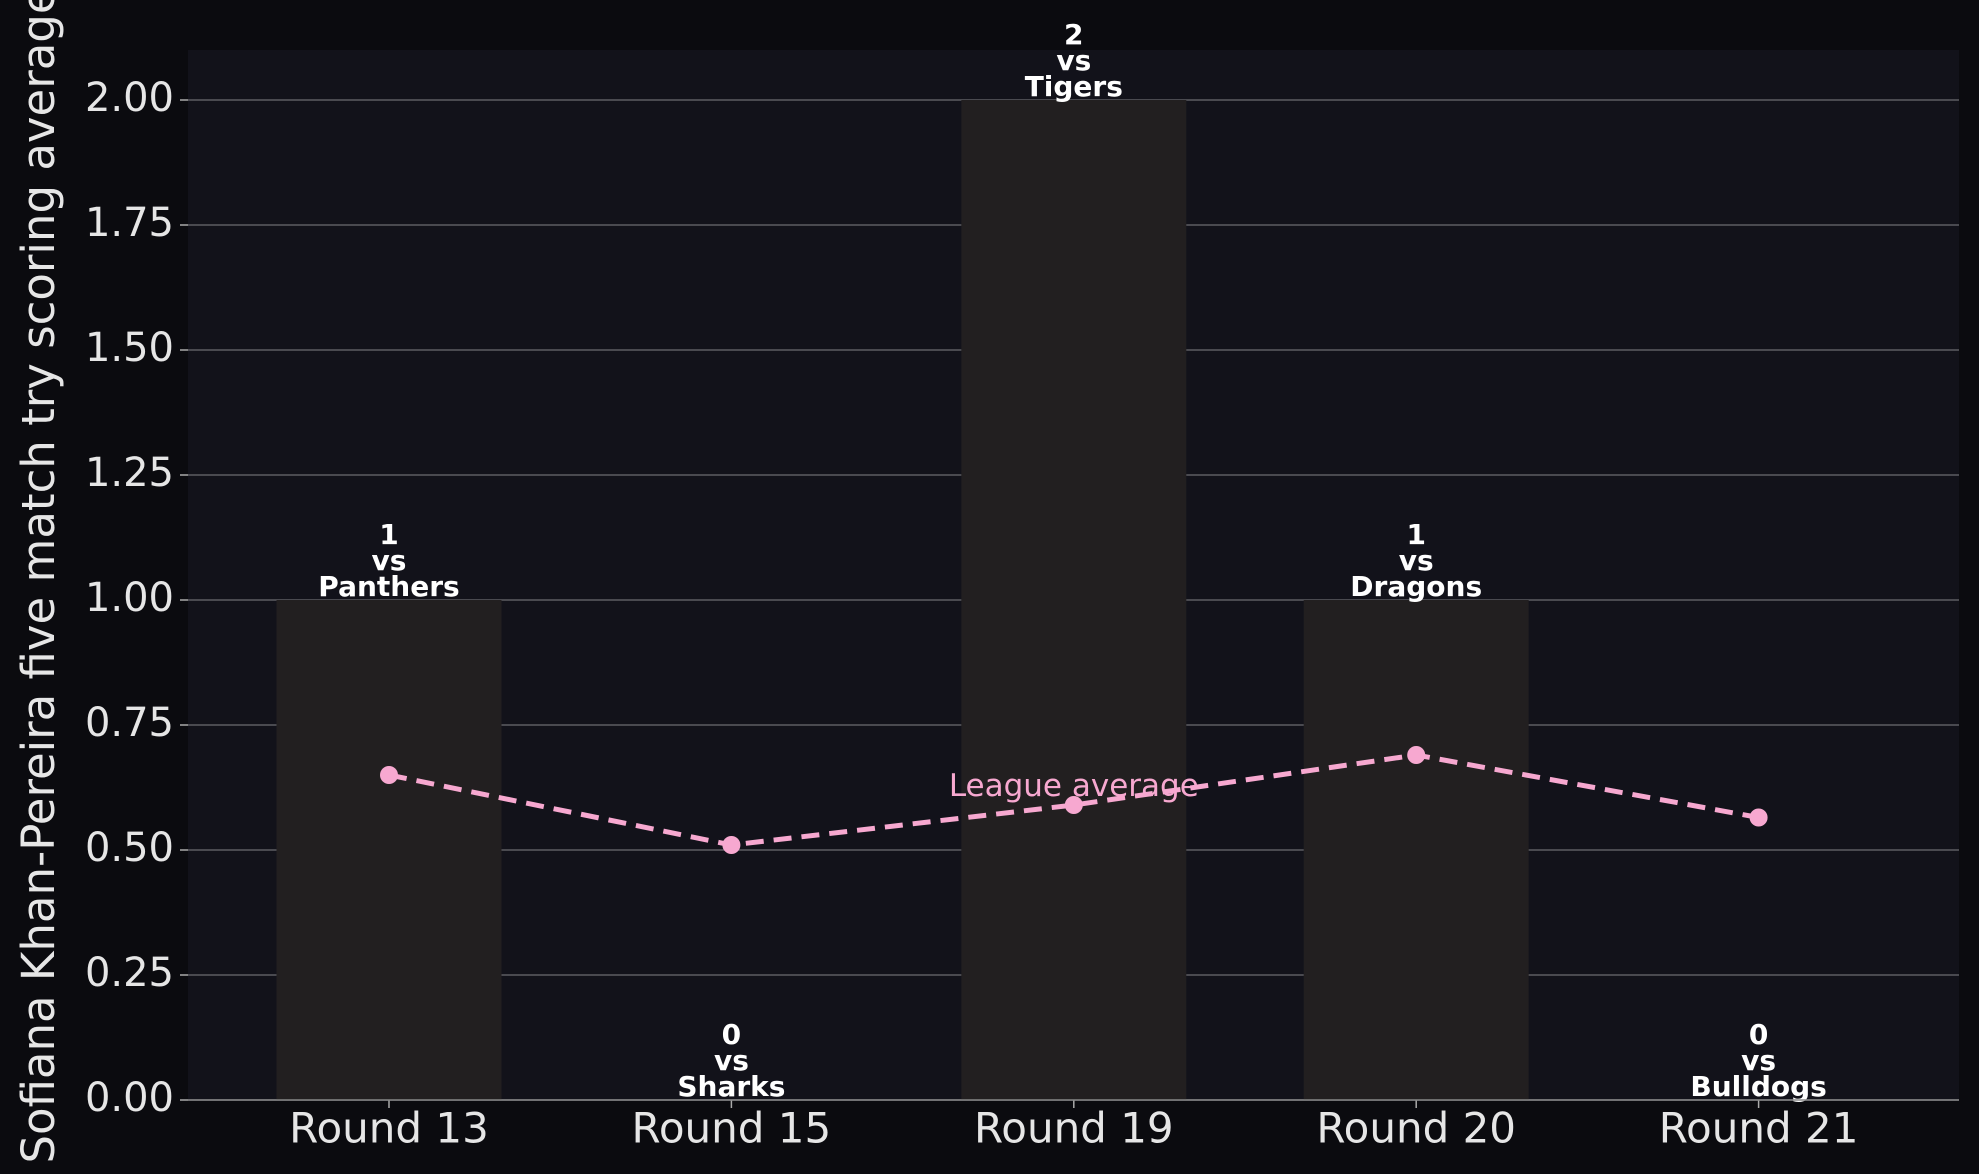 This screenshot has height=1174, width=1979. Describe the element at coordinates (129, 1098) in the screenshot. I see `y-tick-label: 0.00` at that location.